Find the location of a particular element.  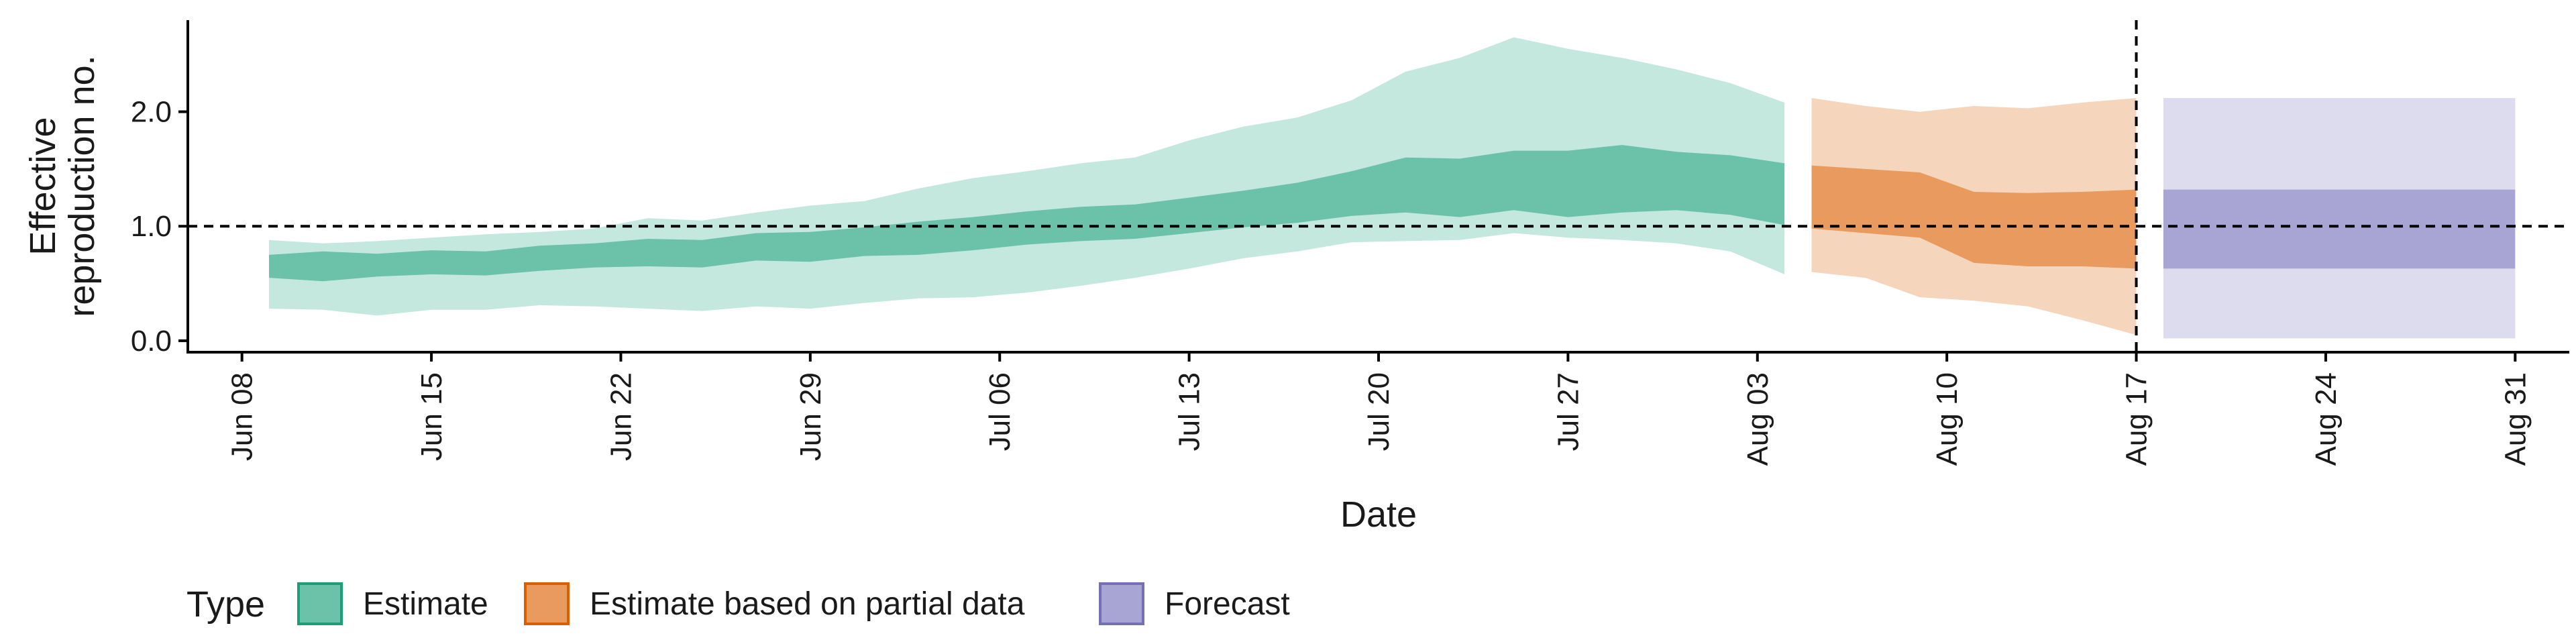

legend-label: Forecast is located at coordinates (1227, 604).